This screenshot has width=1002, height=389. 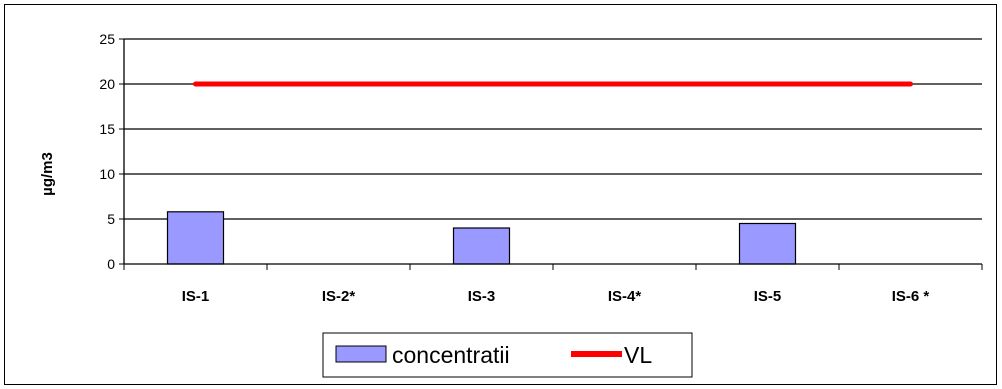 What do you see at coordinates (107, 129) in the screenshot?
I see `y-tick-label: 15` at bounding box center [107, 129].